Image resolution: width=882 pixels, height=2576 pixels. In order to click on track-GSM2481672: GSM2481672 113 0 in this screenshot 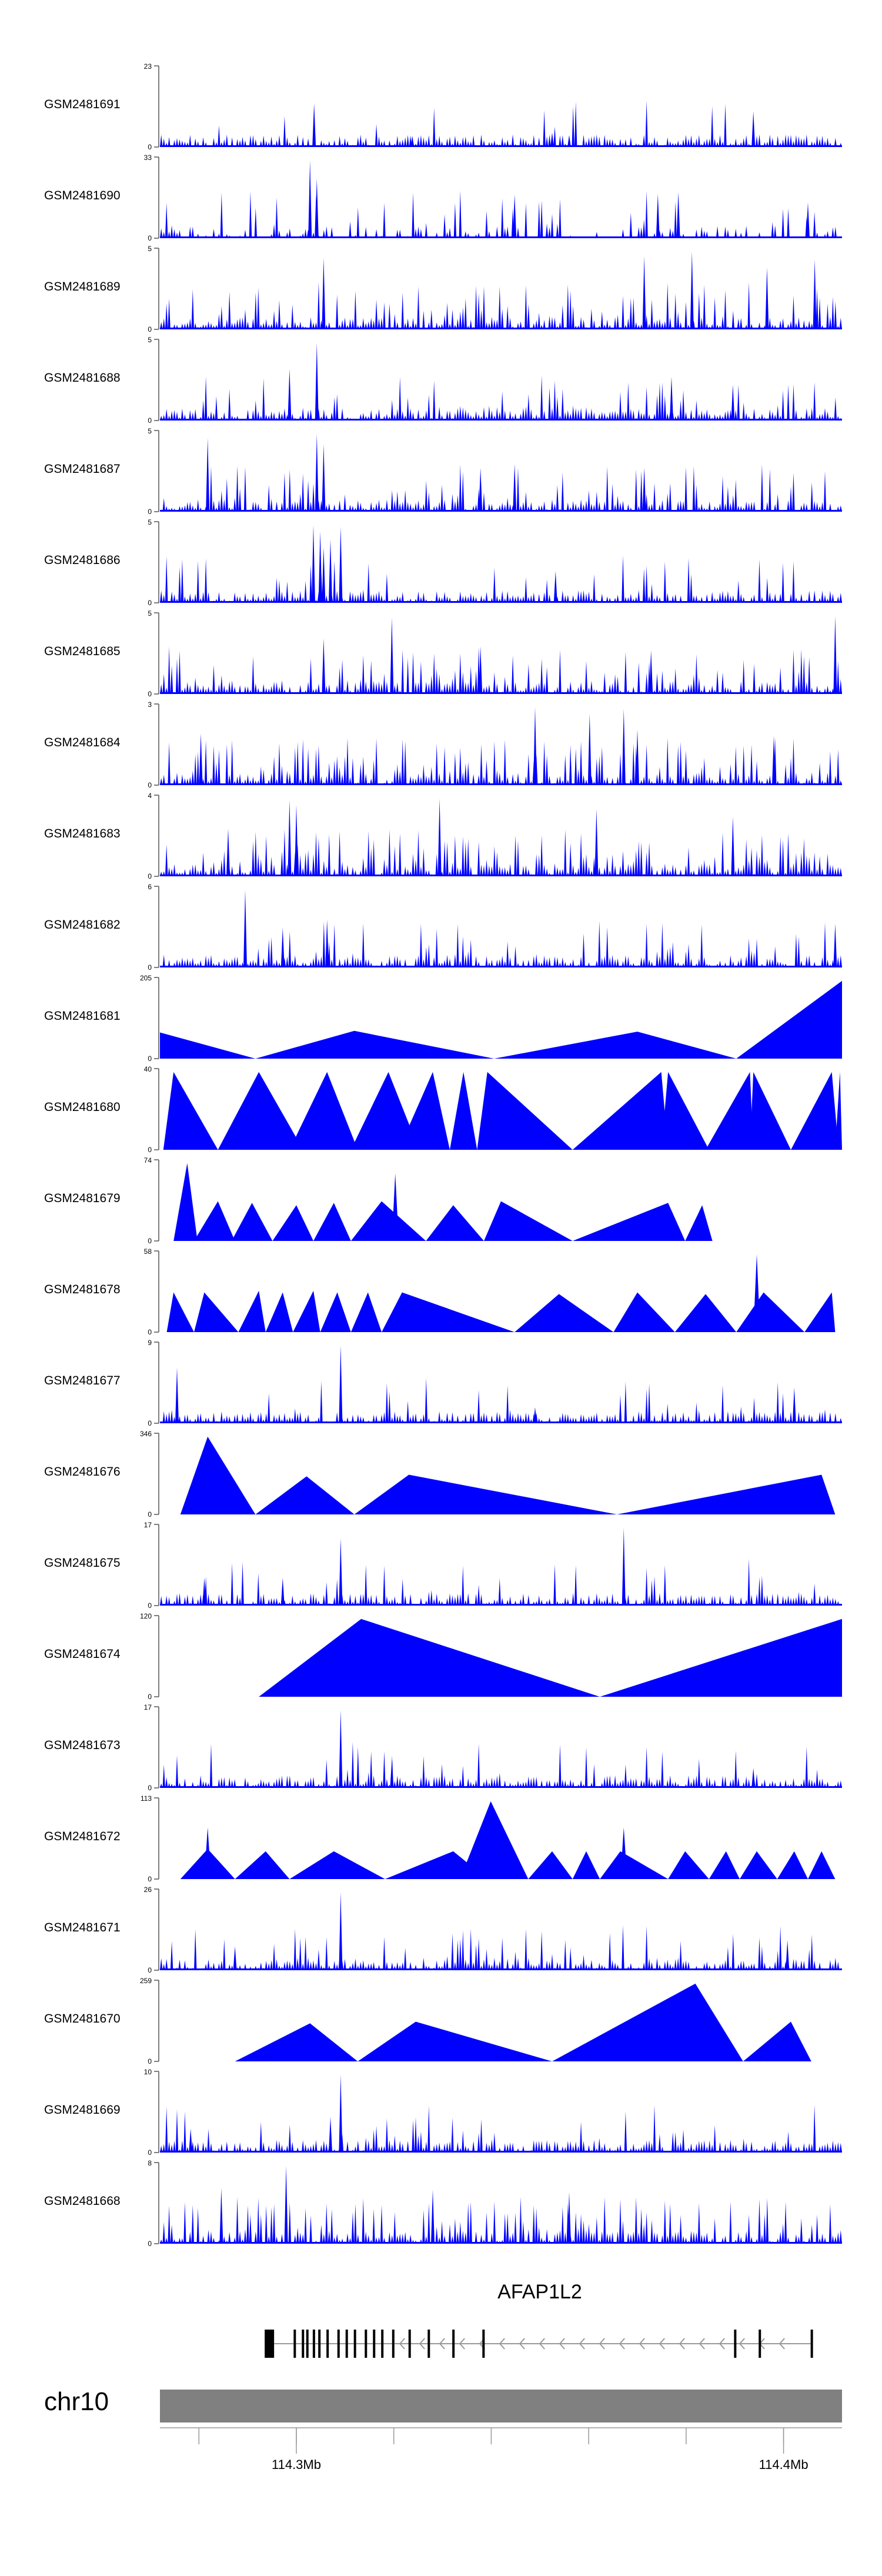, I will do `click(440, 1838)`.